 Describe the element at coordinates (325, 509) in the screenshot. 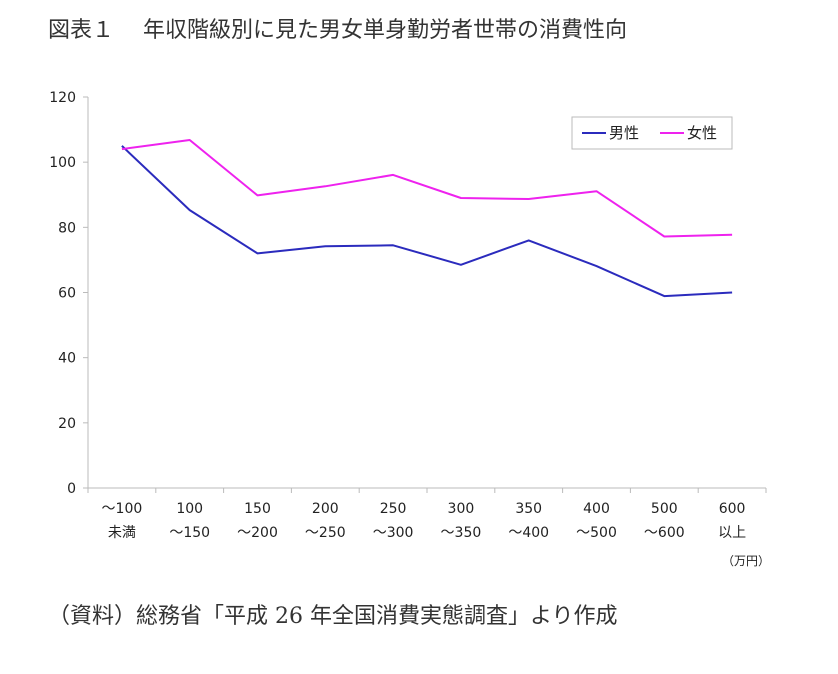

I see `x-tick-label: 200` at that location.